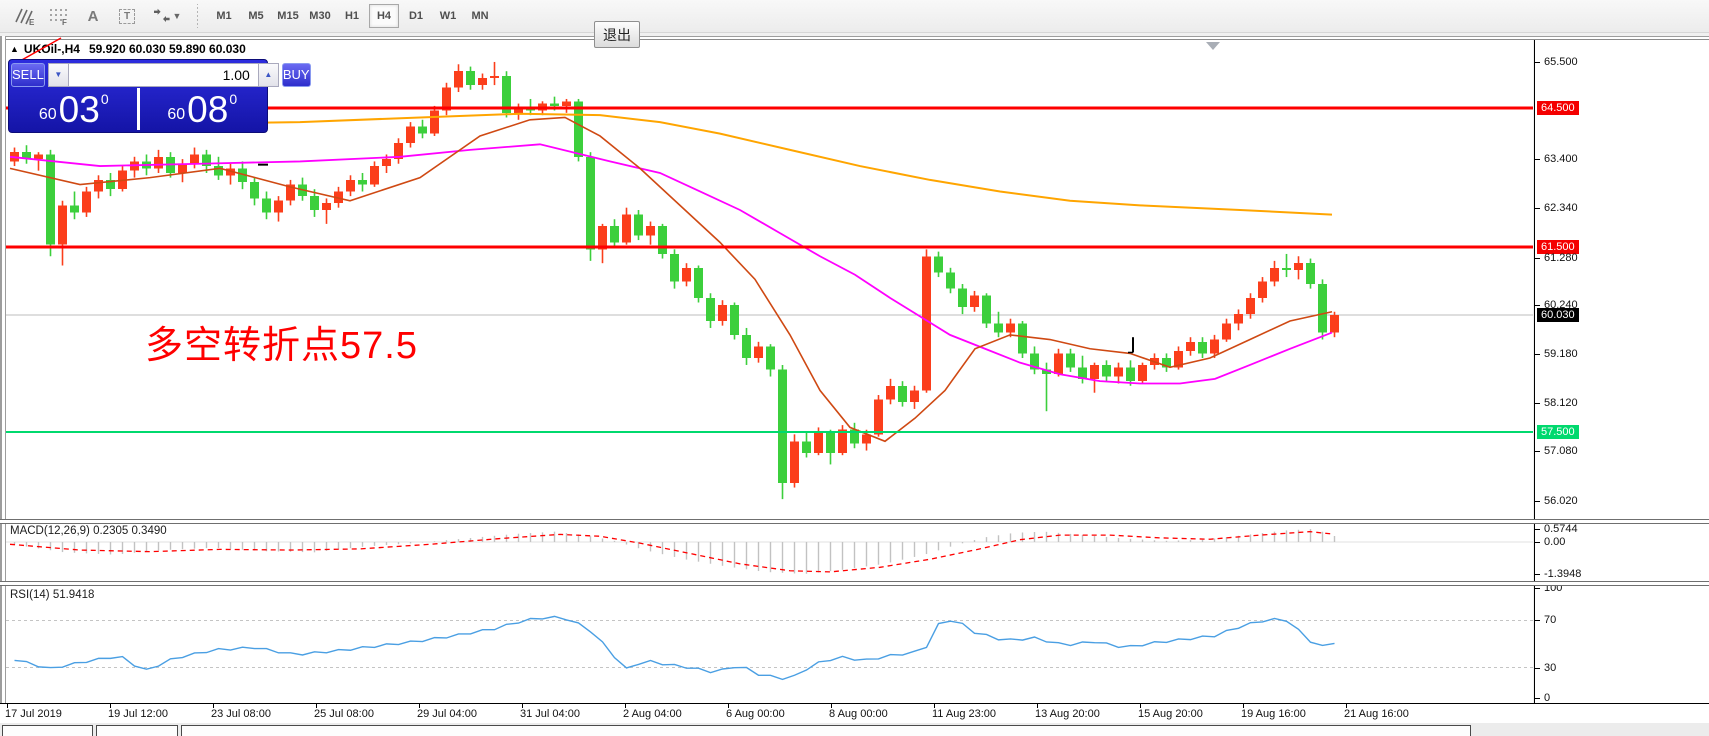 This screenshot has height=736, width=1709. What do you see at coordinates (384, 16) in the screenshot?
I see `timeframe-h4: H4` at bounding box center [384, 16].